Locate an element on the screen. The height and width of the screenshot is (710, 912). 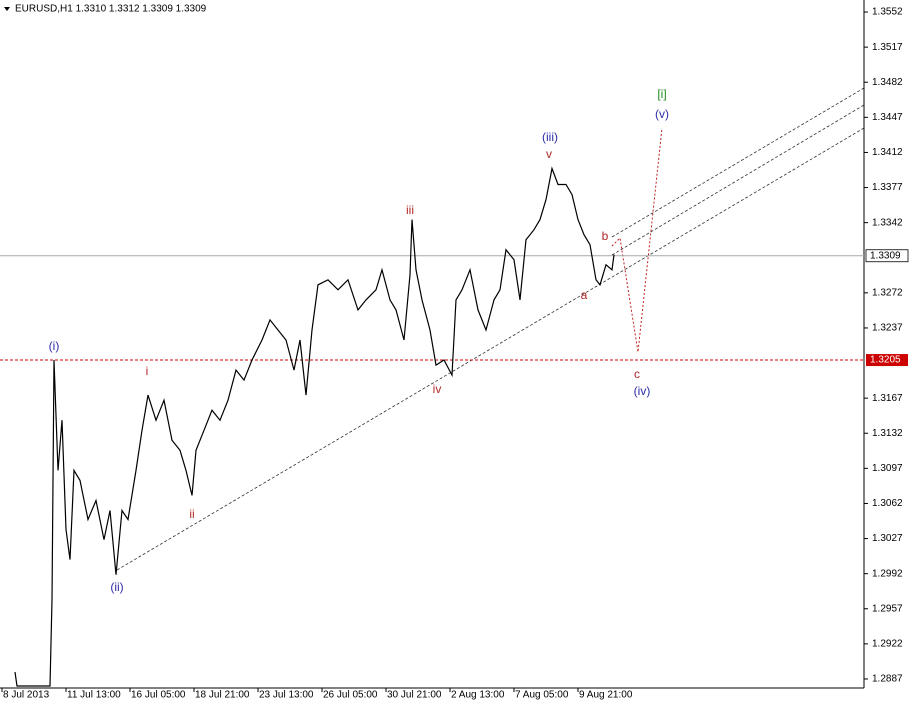
wave-label: iv is located at coordinates (437, 389).